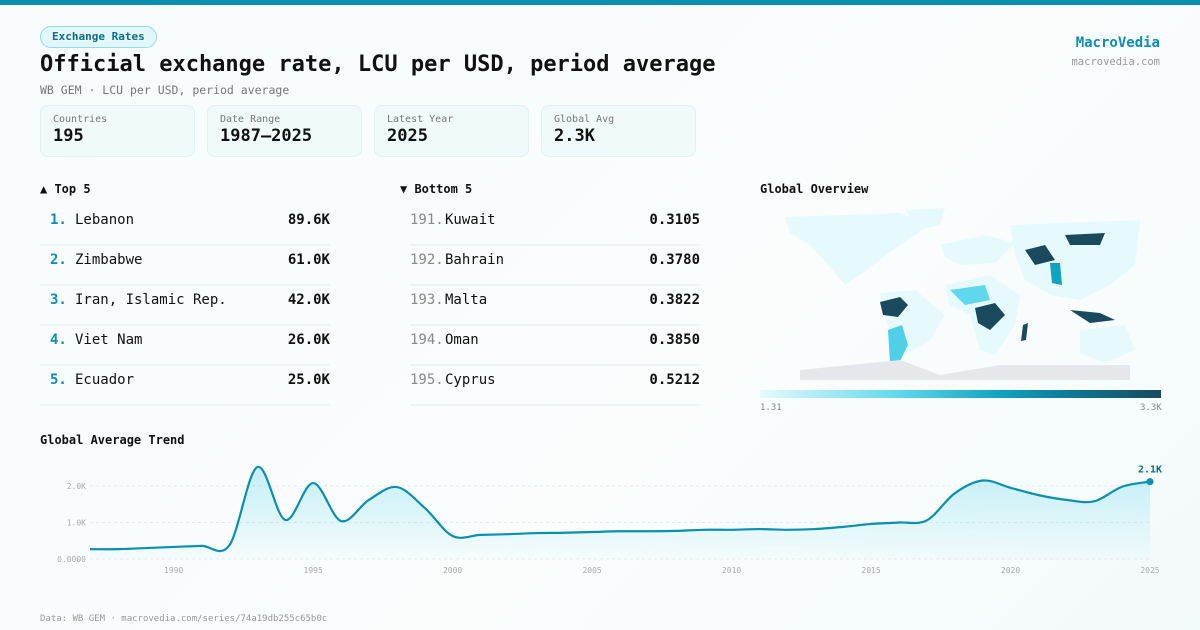 The image size is (1200, 630). What do you see at coordinates (452, 570) in the screenshot?
I see `x-tick-label: 2000` at bounding box center [452, 570].